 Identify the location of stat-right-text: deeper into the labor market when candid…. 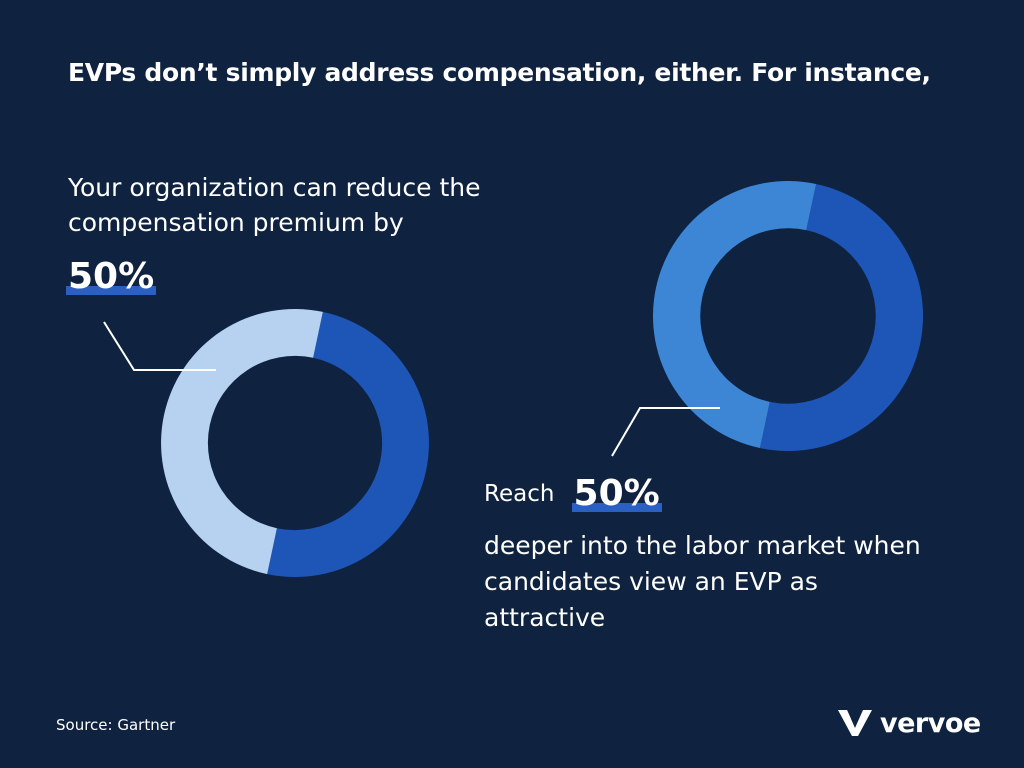
(702, 581).